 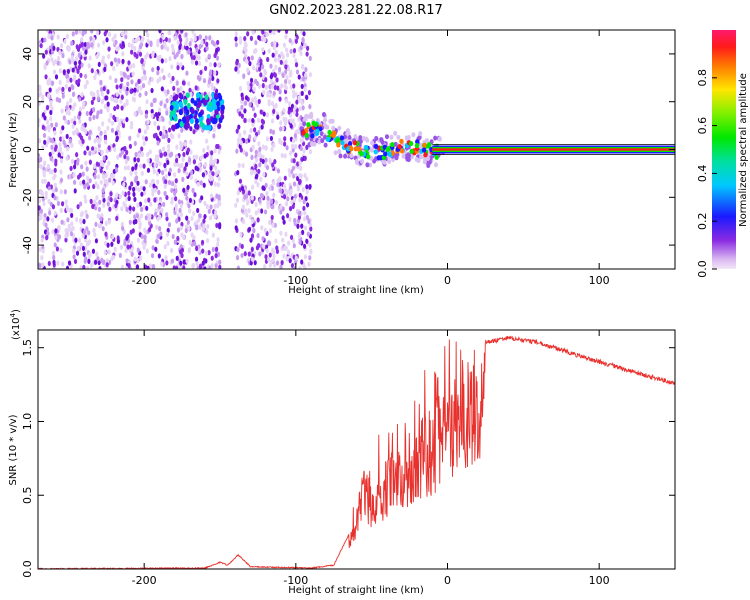 What do you see at coordinates (356, 10) in the screenshot?
I see `figure-title: GN02.2023.281.22.08.R17` at bounding box center [356, 10].